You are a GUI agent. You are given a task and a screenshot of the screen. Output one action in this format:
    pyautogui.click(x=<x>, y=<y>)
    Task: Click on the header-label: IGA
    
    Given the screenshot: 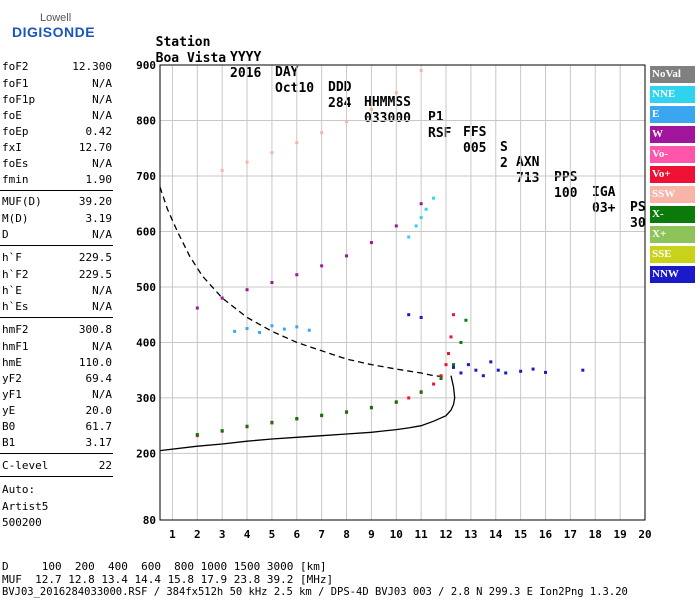 What is the action you would take?
    pyautogui.click(x=604, y=192)
    